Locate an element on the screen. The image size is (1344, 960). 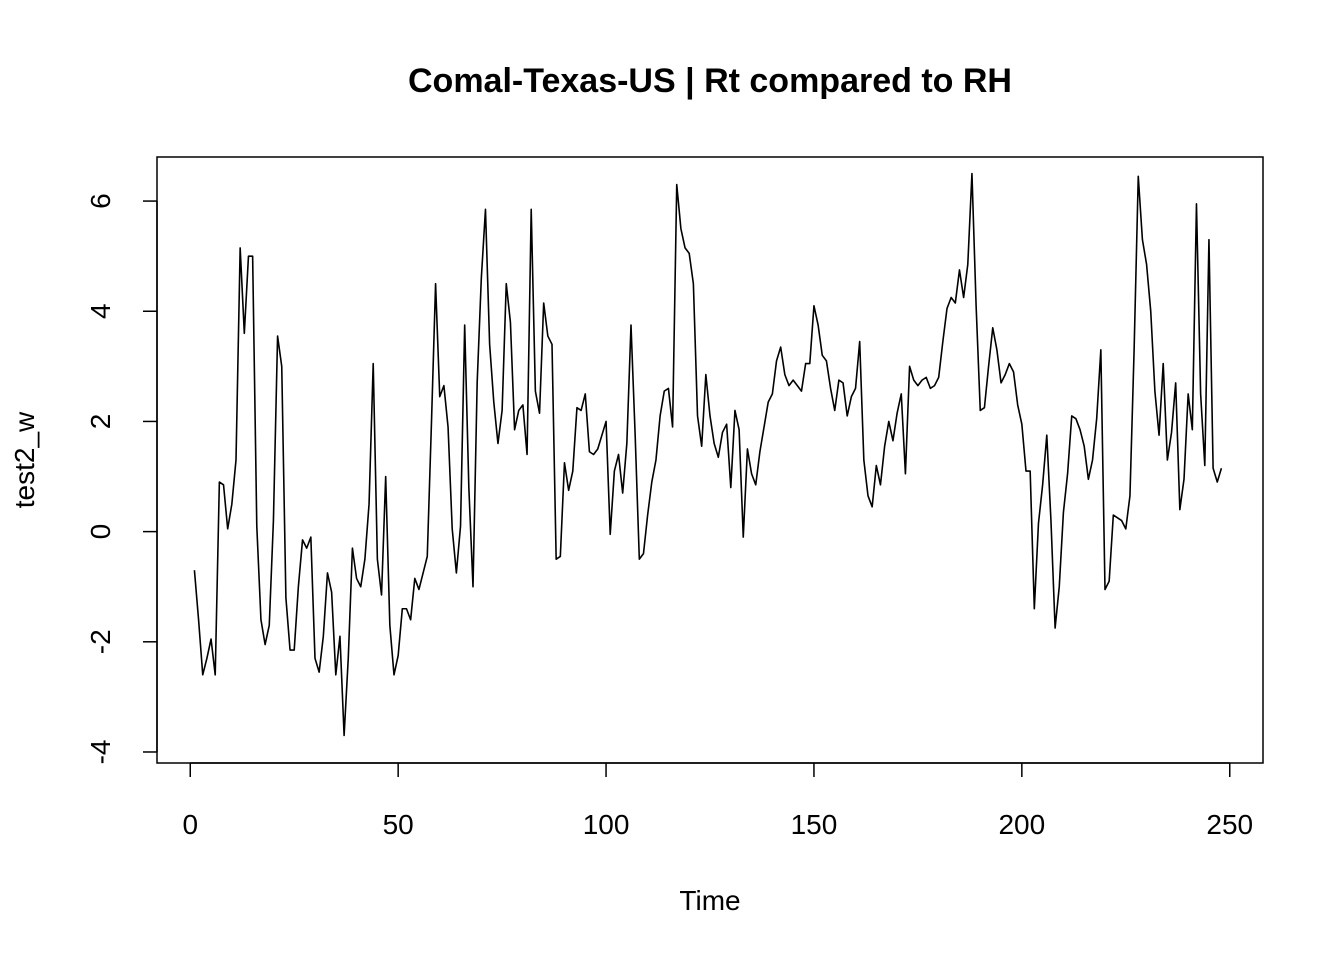
x-tick-label: 250 is located at coordinates (1229, 824).